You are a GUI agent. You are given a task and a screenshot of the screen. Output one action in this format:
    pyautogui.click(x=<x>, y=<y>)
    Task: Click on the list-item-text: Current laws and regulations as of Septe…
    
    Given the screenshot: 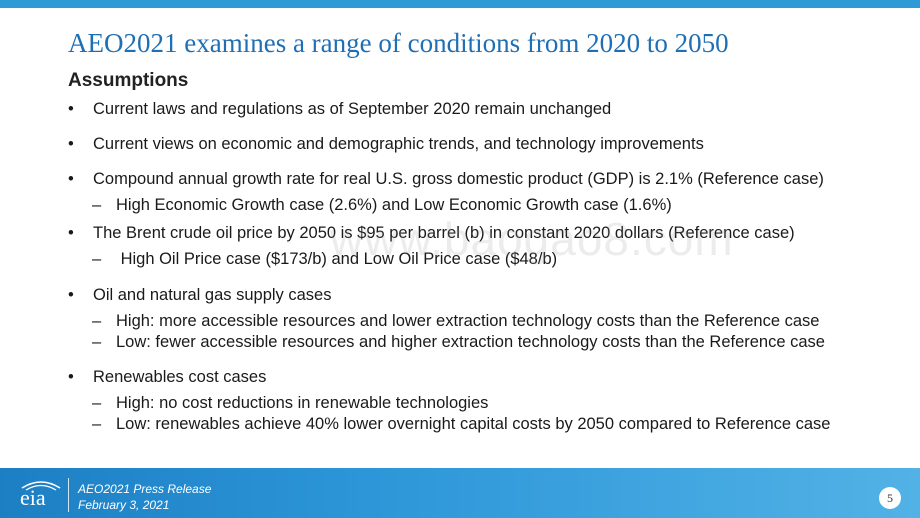 What is the action you would take?
    pyautogui.click(x=352, y=109)
    